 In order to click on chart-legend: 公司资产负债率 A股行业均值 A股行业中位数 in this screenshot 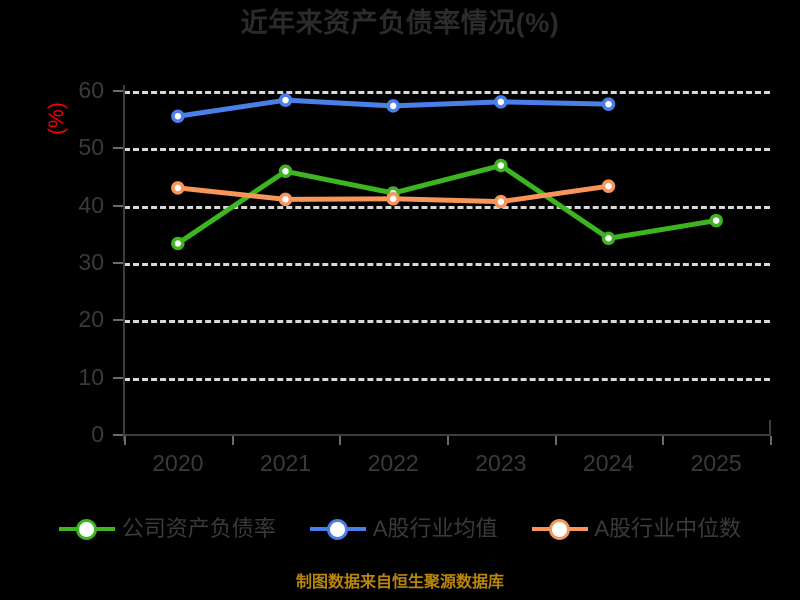, I will do `click(400, 529)`.